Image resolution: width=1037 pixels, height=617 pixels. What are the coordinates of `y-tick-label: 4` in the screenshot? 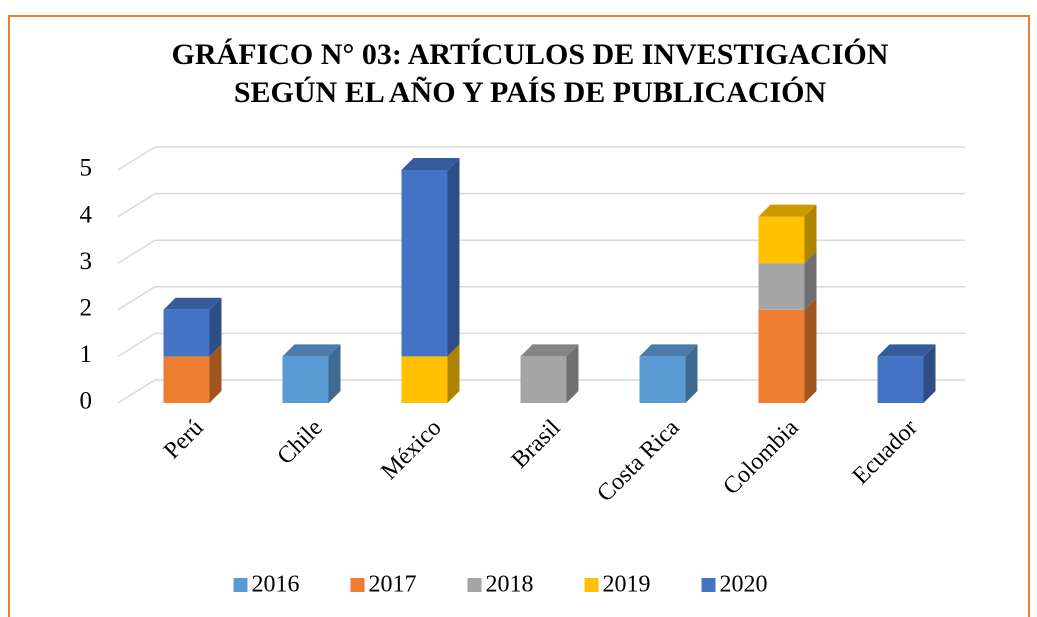 It's located at (86, 214).